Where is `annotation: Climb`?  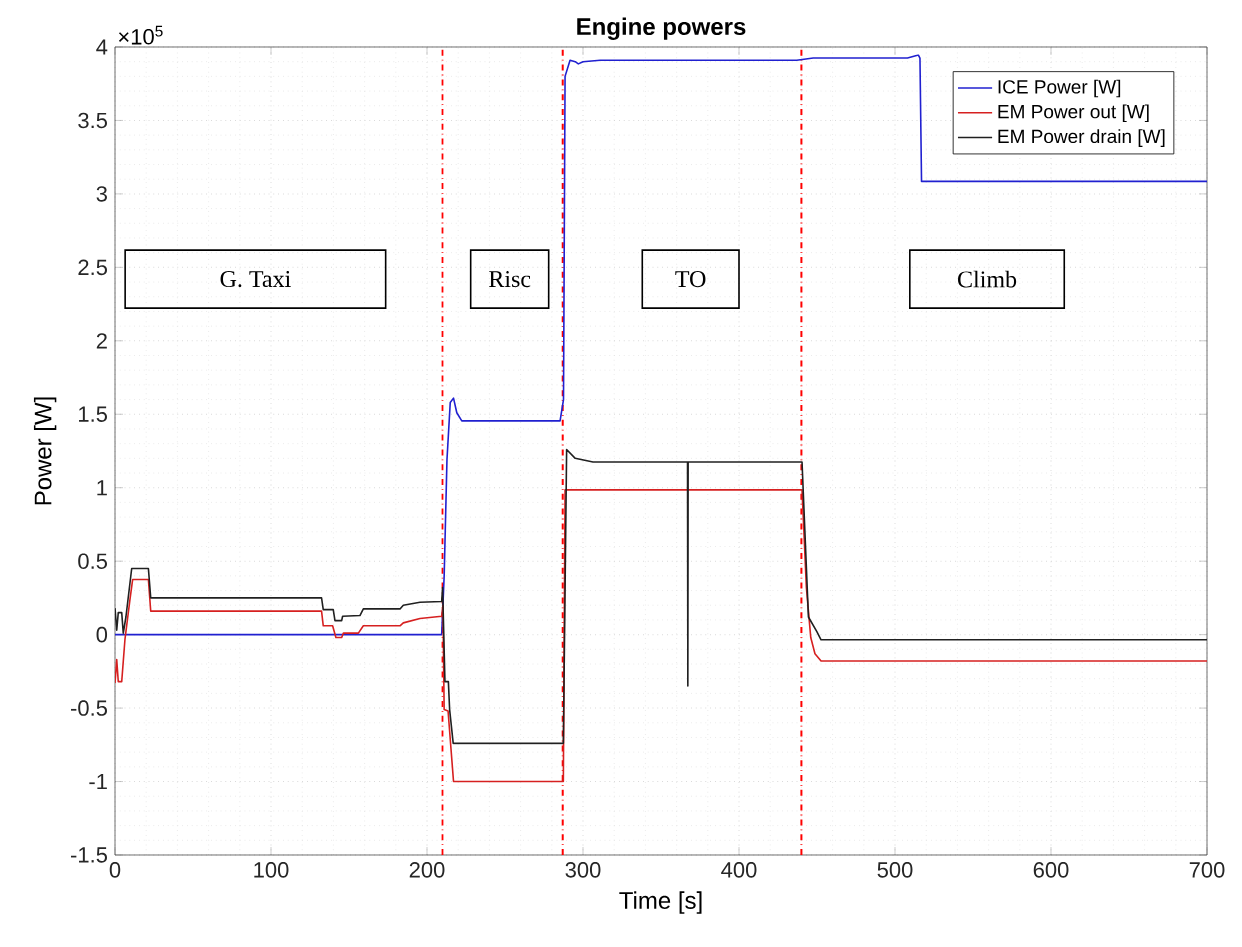 annotation: Climb is located at coordinates (987, 279).